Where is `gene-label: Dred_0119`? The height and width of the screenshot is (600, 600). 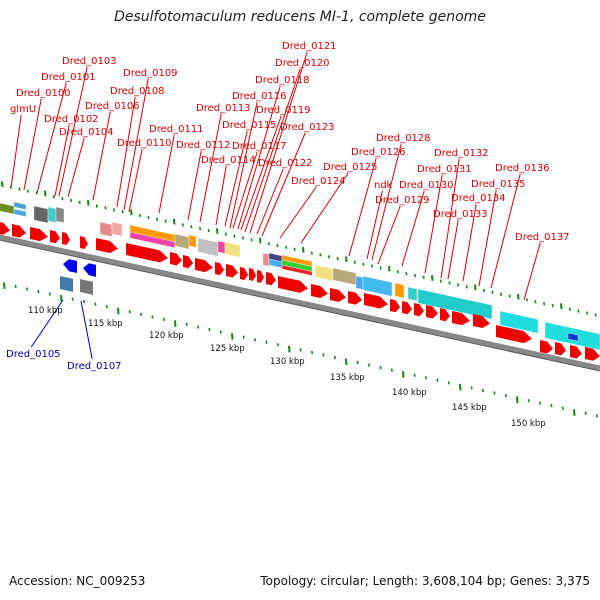 gene-label: Dred_0119 is located at coordinates (283, 110).